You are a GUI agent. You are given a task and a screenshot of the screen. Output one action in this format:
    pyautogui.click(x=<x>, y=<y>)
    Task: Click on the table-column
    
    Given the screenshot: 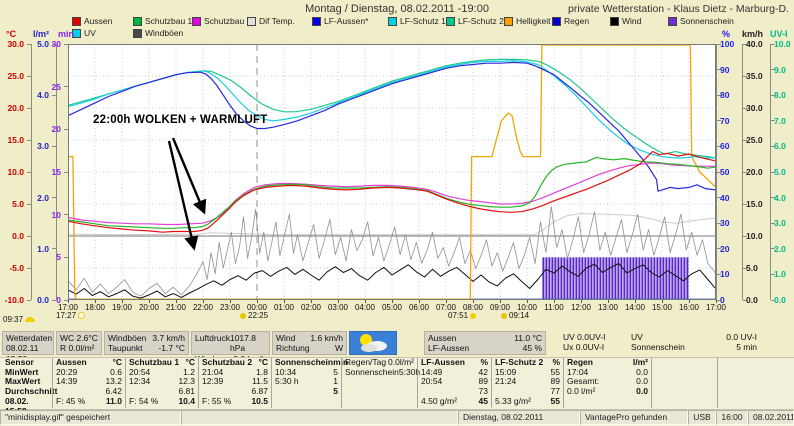 What is the action you would take?
    pyautogui.click(x=684, y=383)
    